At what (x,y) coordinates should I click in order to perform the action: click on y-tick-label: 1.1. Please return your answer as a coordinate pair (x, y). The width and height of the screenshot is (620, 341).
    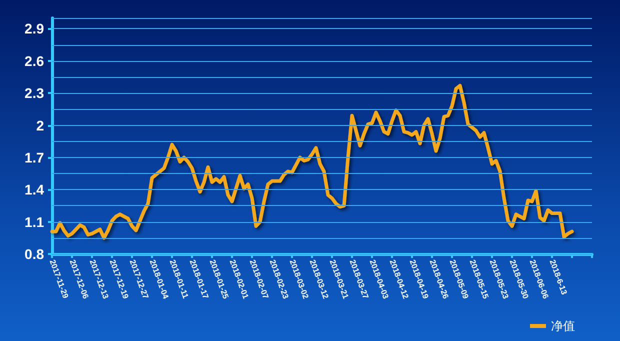
    Looking at the image, I should click on (34, 222).